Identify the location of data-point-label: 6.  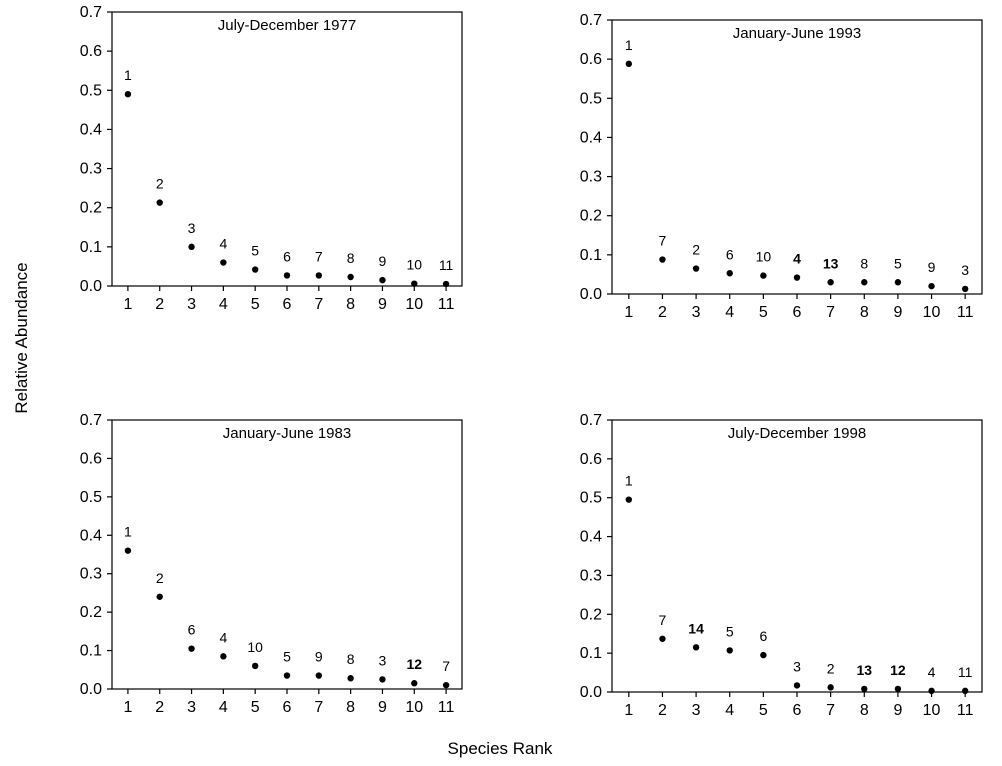
(730, 254).